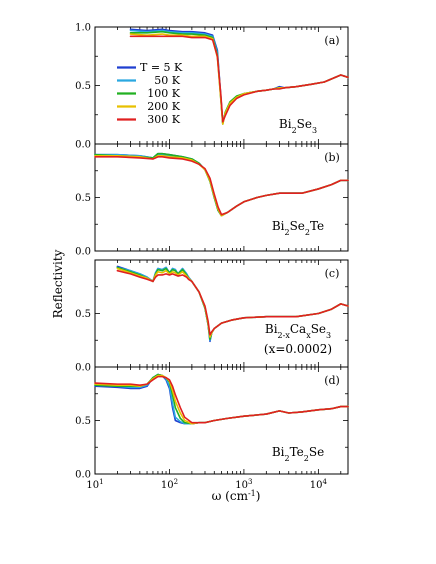 This screenshot has height=564, width=436. I want to click on legend-entry: 50 K, so click(167, 80).